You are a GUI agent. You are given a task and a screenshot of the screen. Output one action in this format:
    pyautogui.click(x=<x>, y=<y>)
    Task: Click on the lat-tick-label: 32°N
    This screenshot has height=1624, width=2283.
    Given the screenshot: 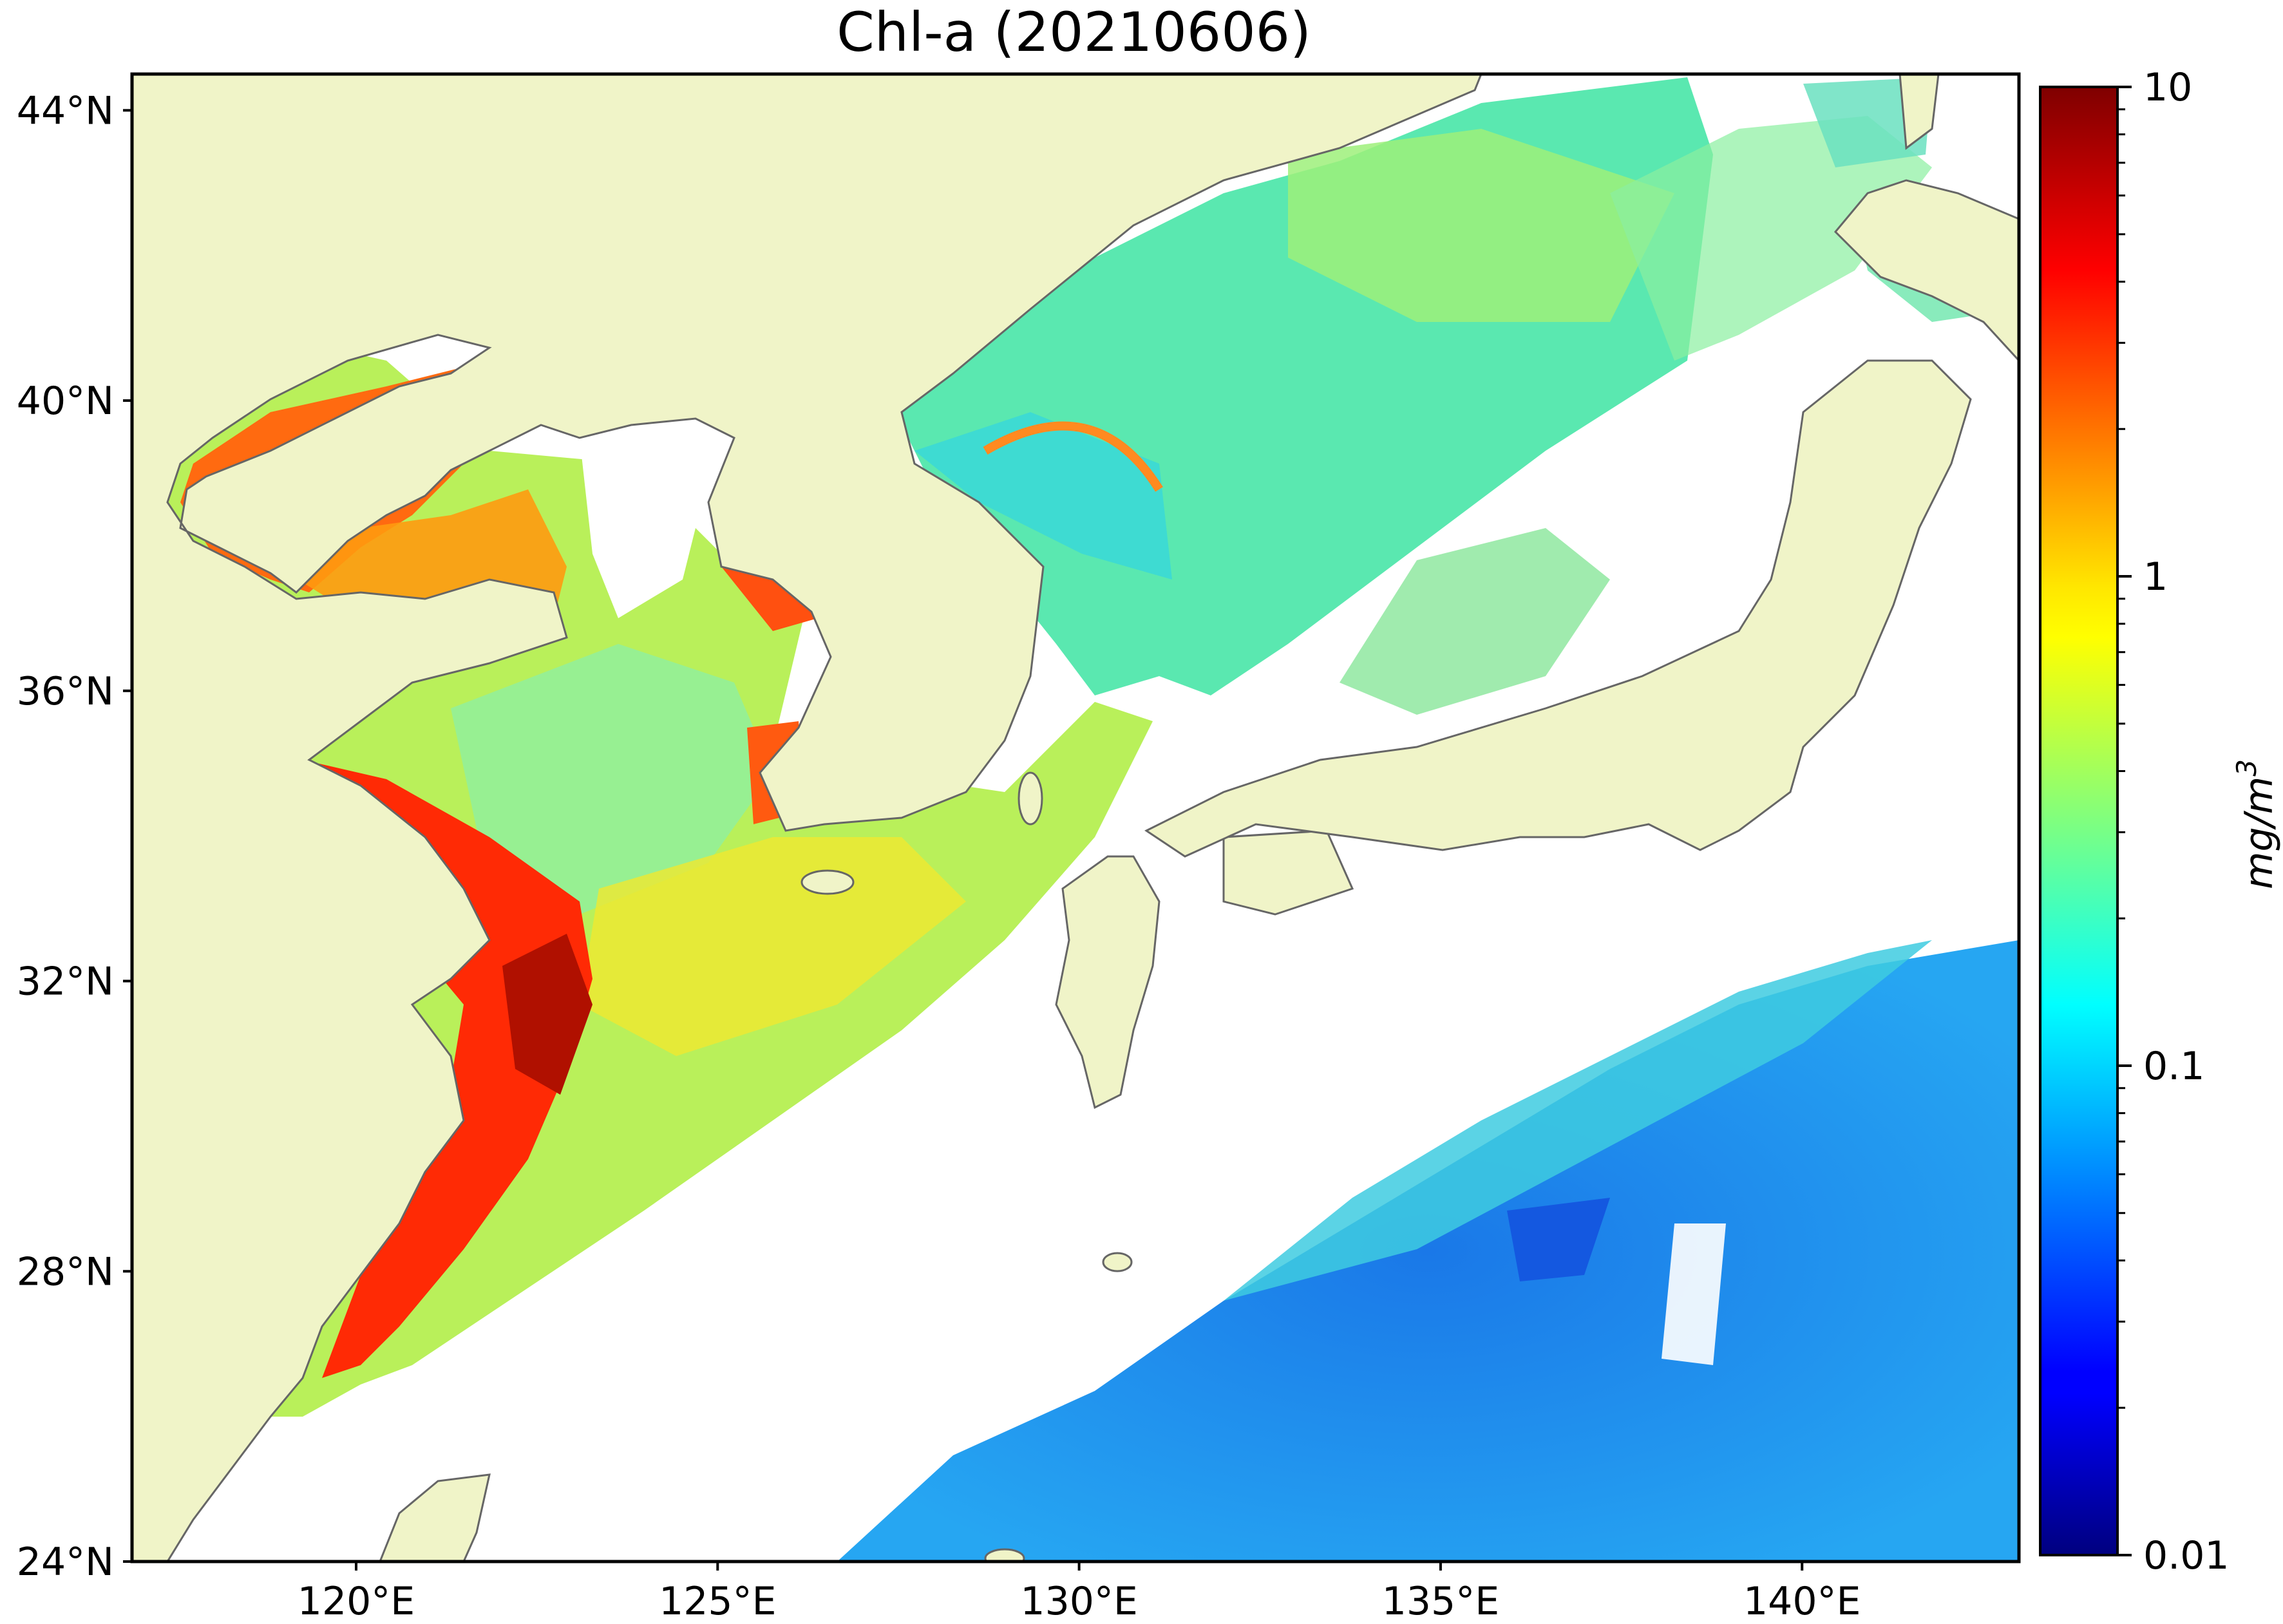 What is the action you would take?
    pyautogui.click(x=65, y=982)
    